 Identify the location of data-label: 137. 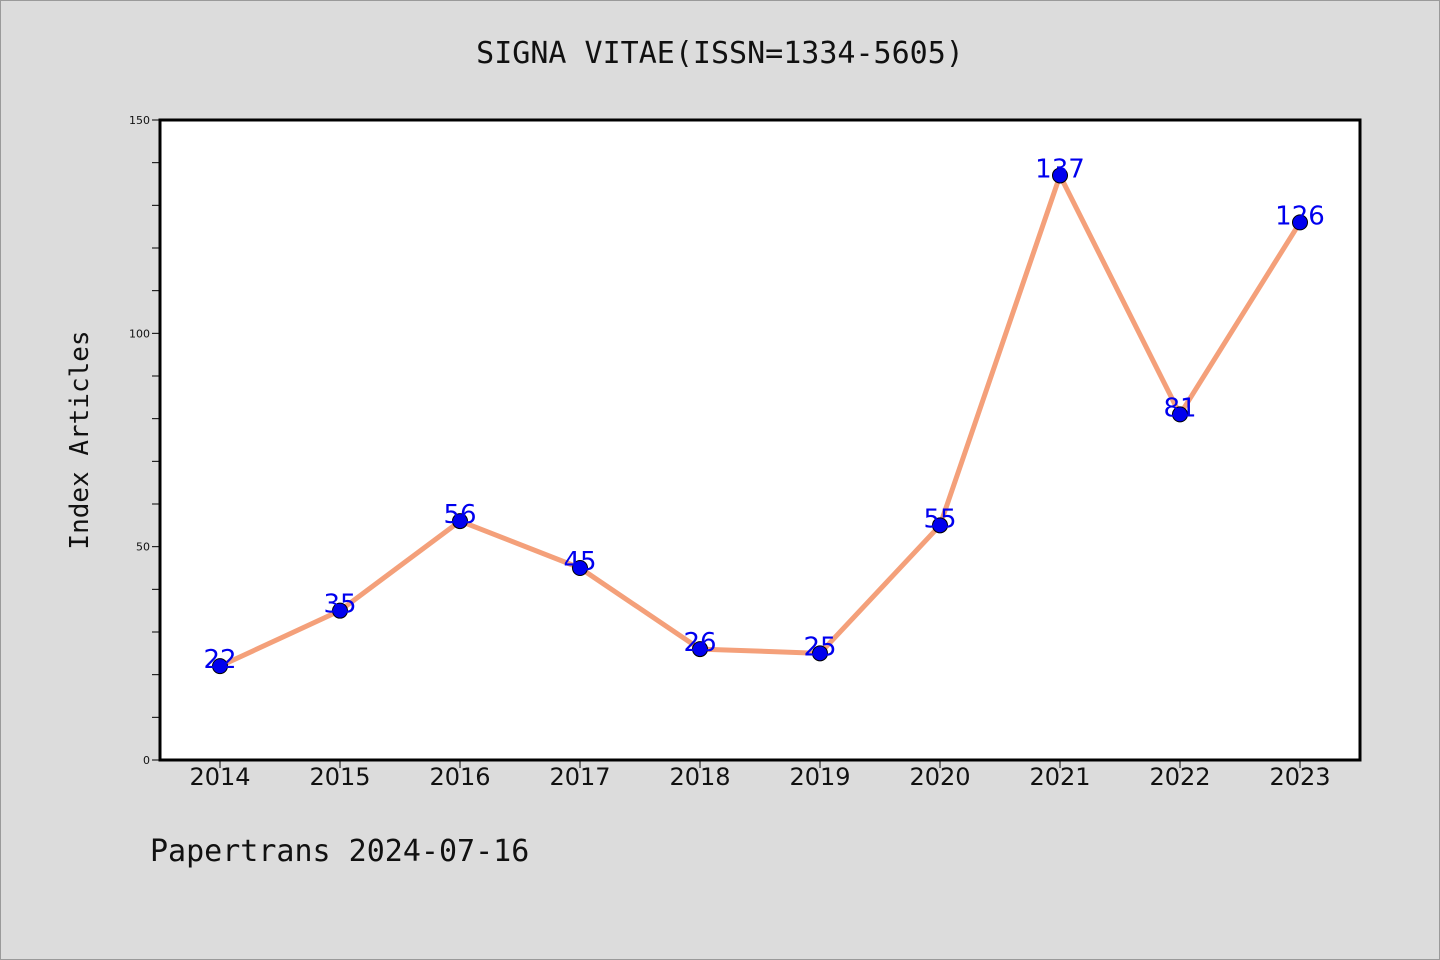
(1060, 169).